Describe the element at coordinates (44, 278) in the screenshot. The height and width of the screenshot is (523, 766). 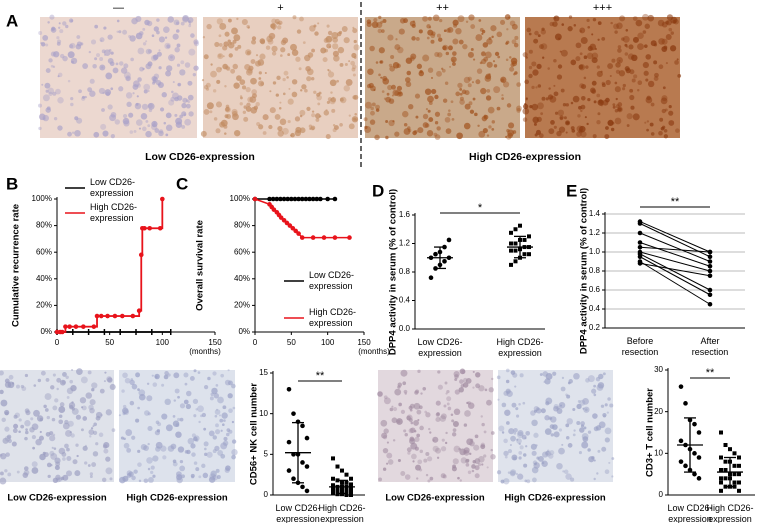
I see `y-tick-label: 40%` at that location.